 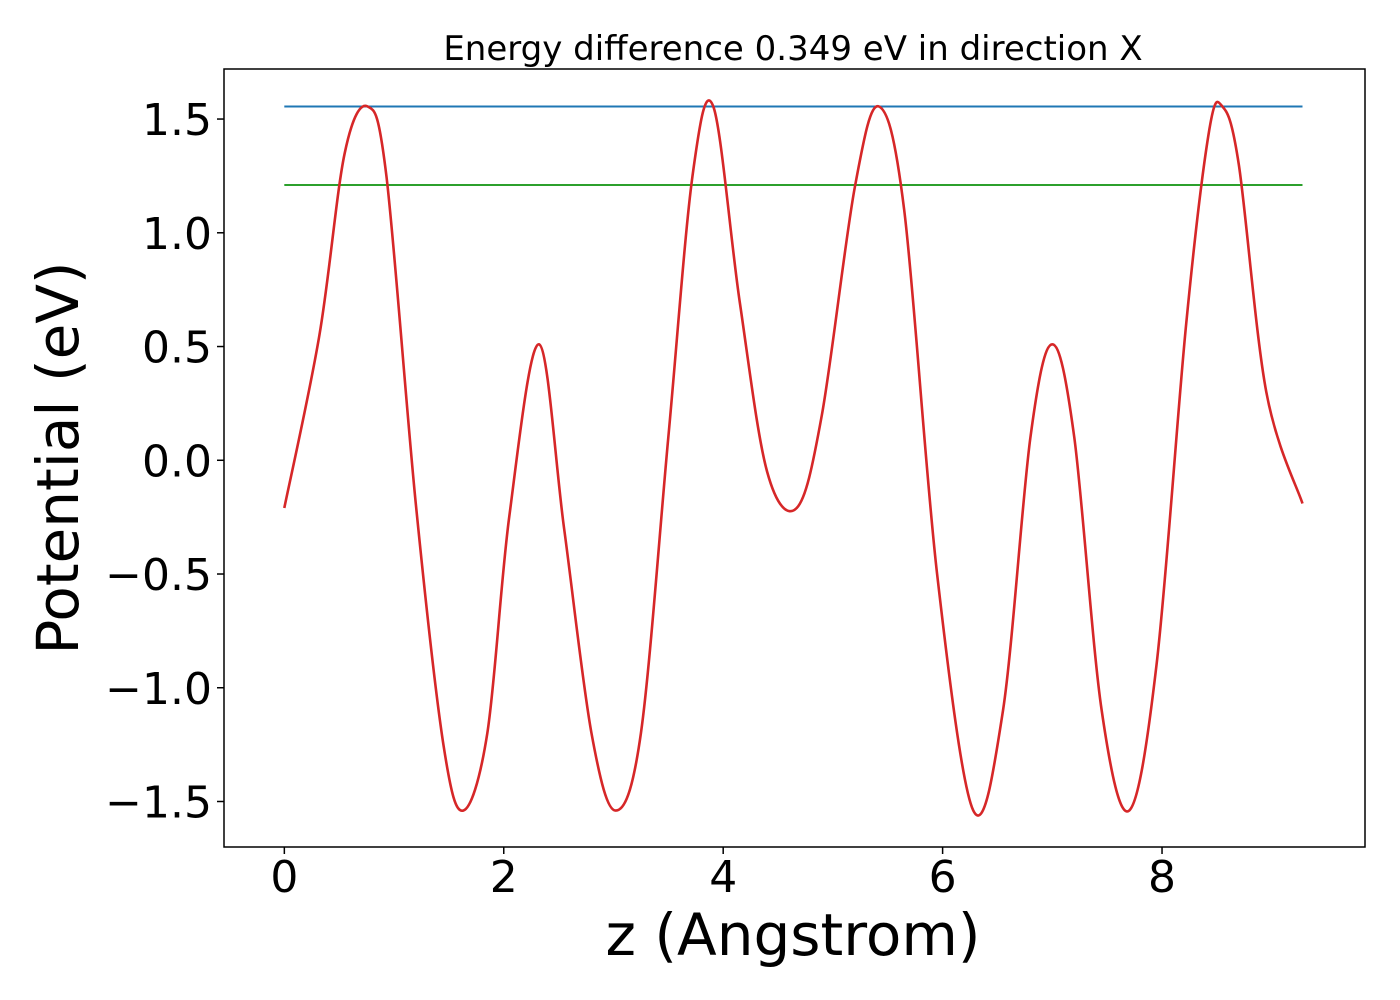 I want to click on y-tick-label: 1.5, so click(x=177, y=120).